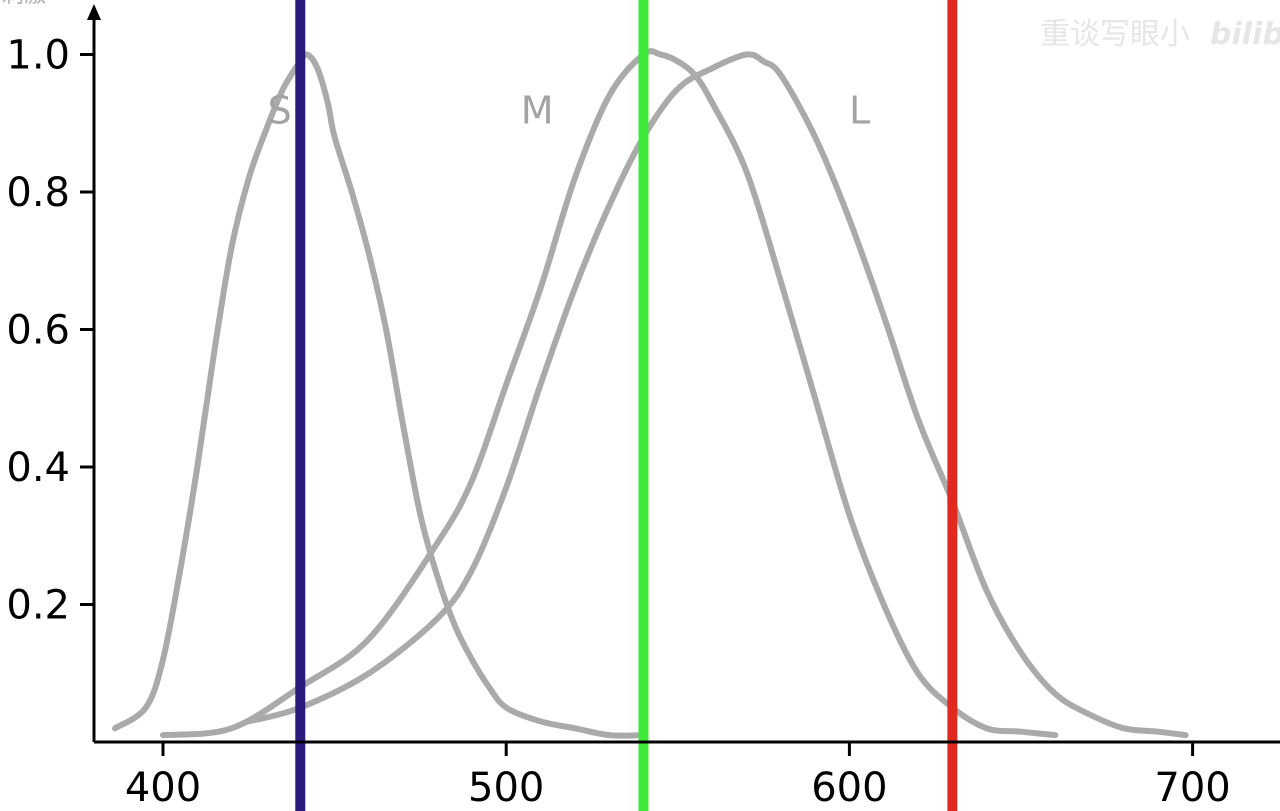 The height and width of the screenshot is (811, 1280). I want to click on series-label-s: S, so click(280, 111).